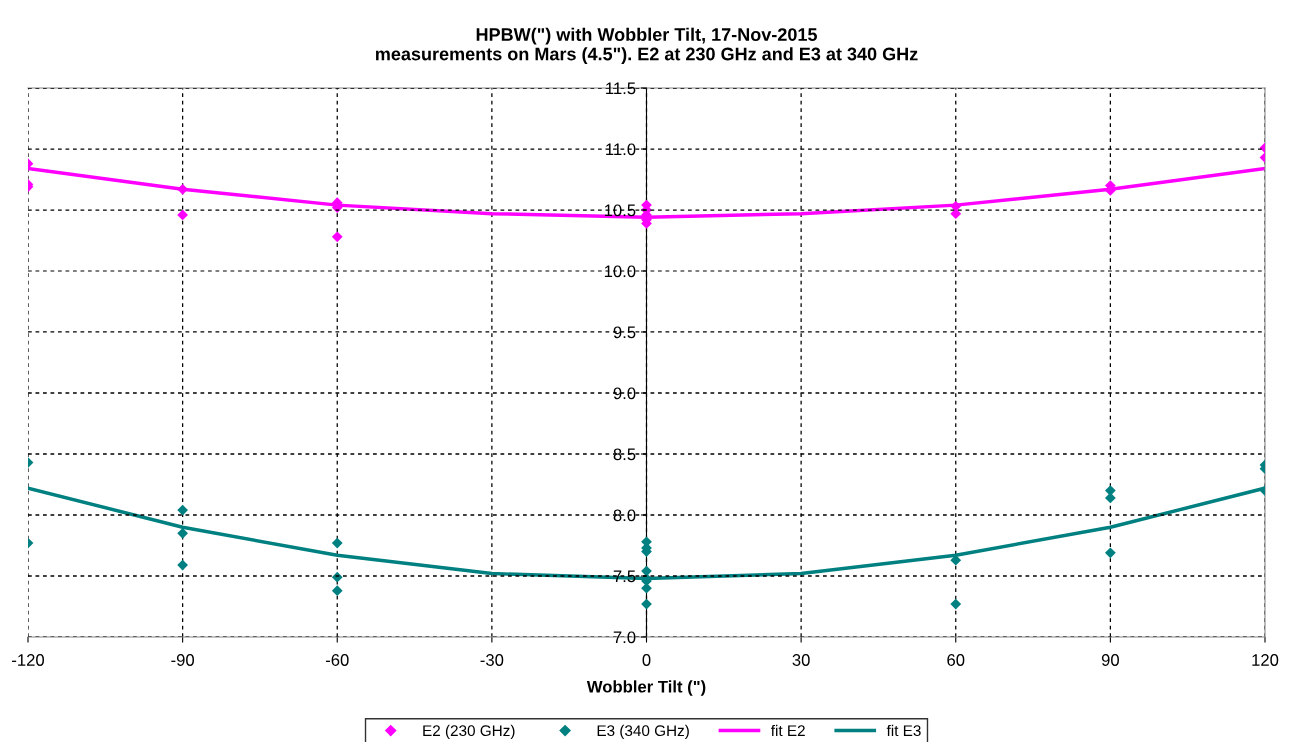  What do you see at coordinates (646, 660) in the screenshot?
I see `x-tick-label: 0` at bounding box center [646, 660].